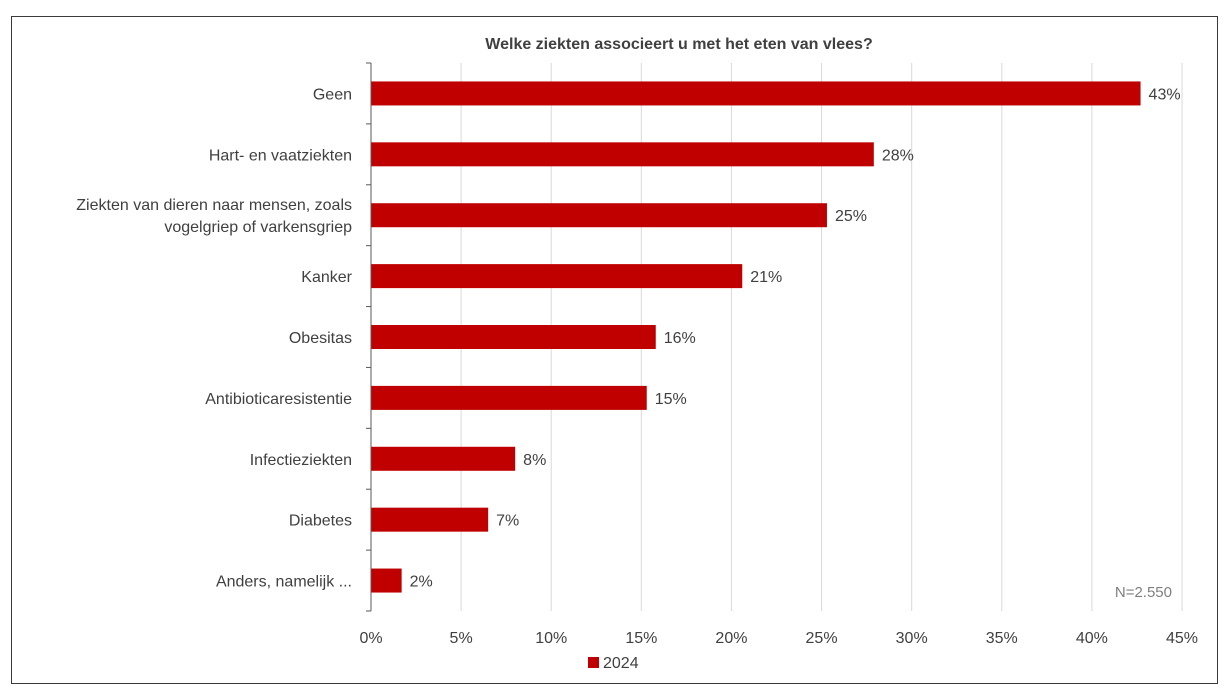 Image resolution: width=1232 pixels, height=693 pixels. What do you see at coordinates (280, 155) in the screenshot?
I see `category-label: Hart- en vaatziekten` at bounding box center [280, 155].